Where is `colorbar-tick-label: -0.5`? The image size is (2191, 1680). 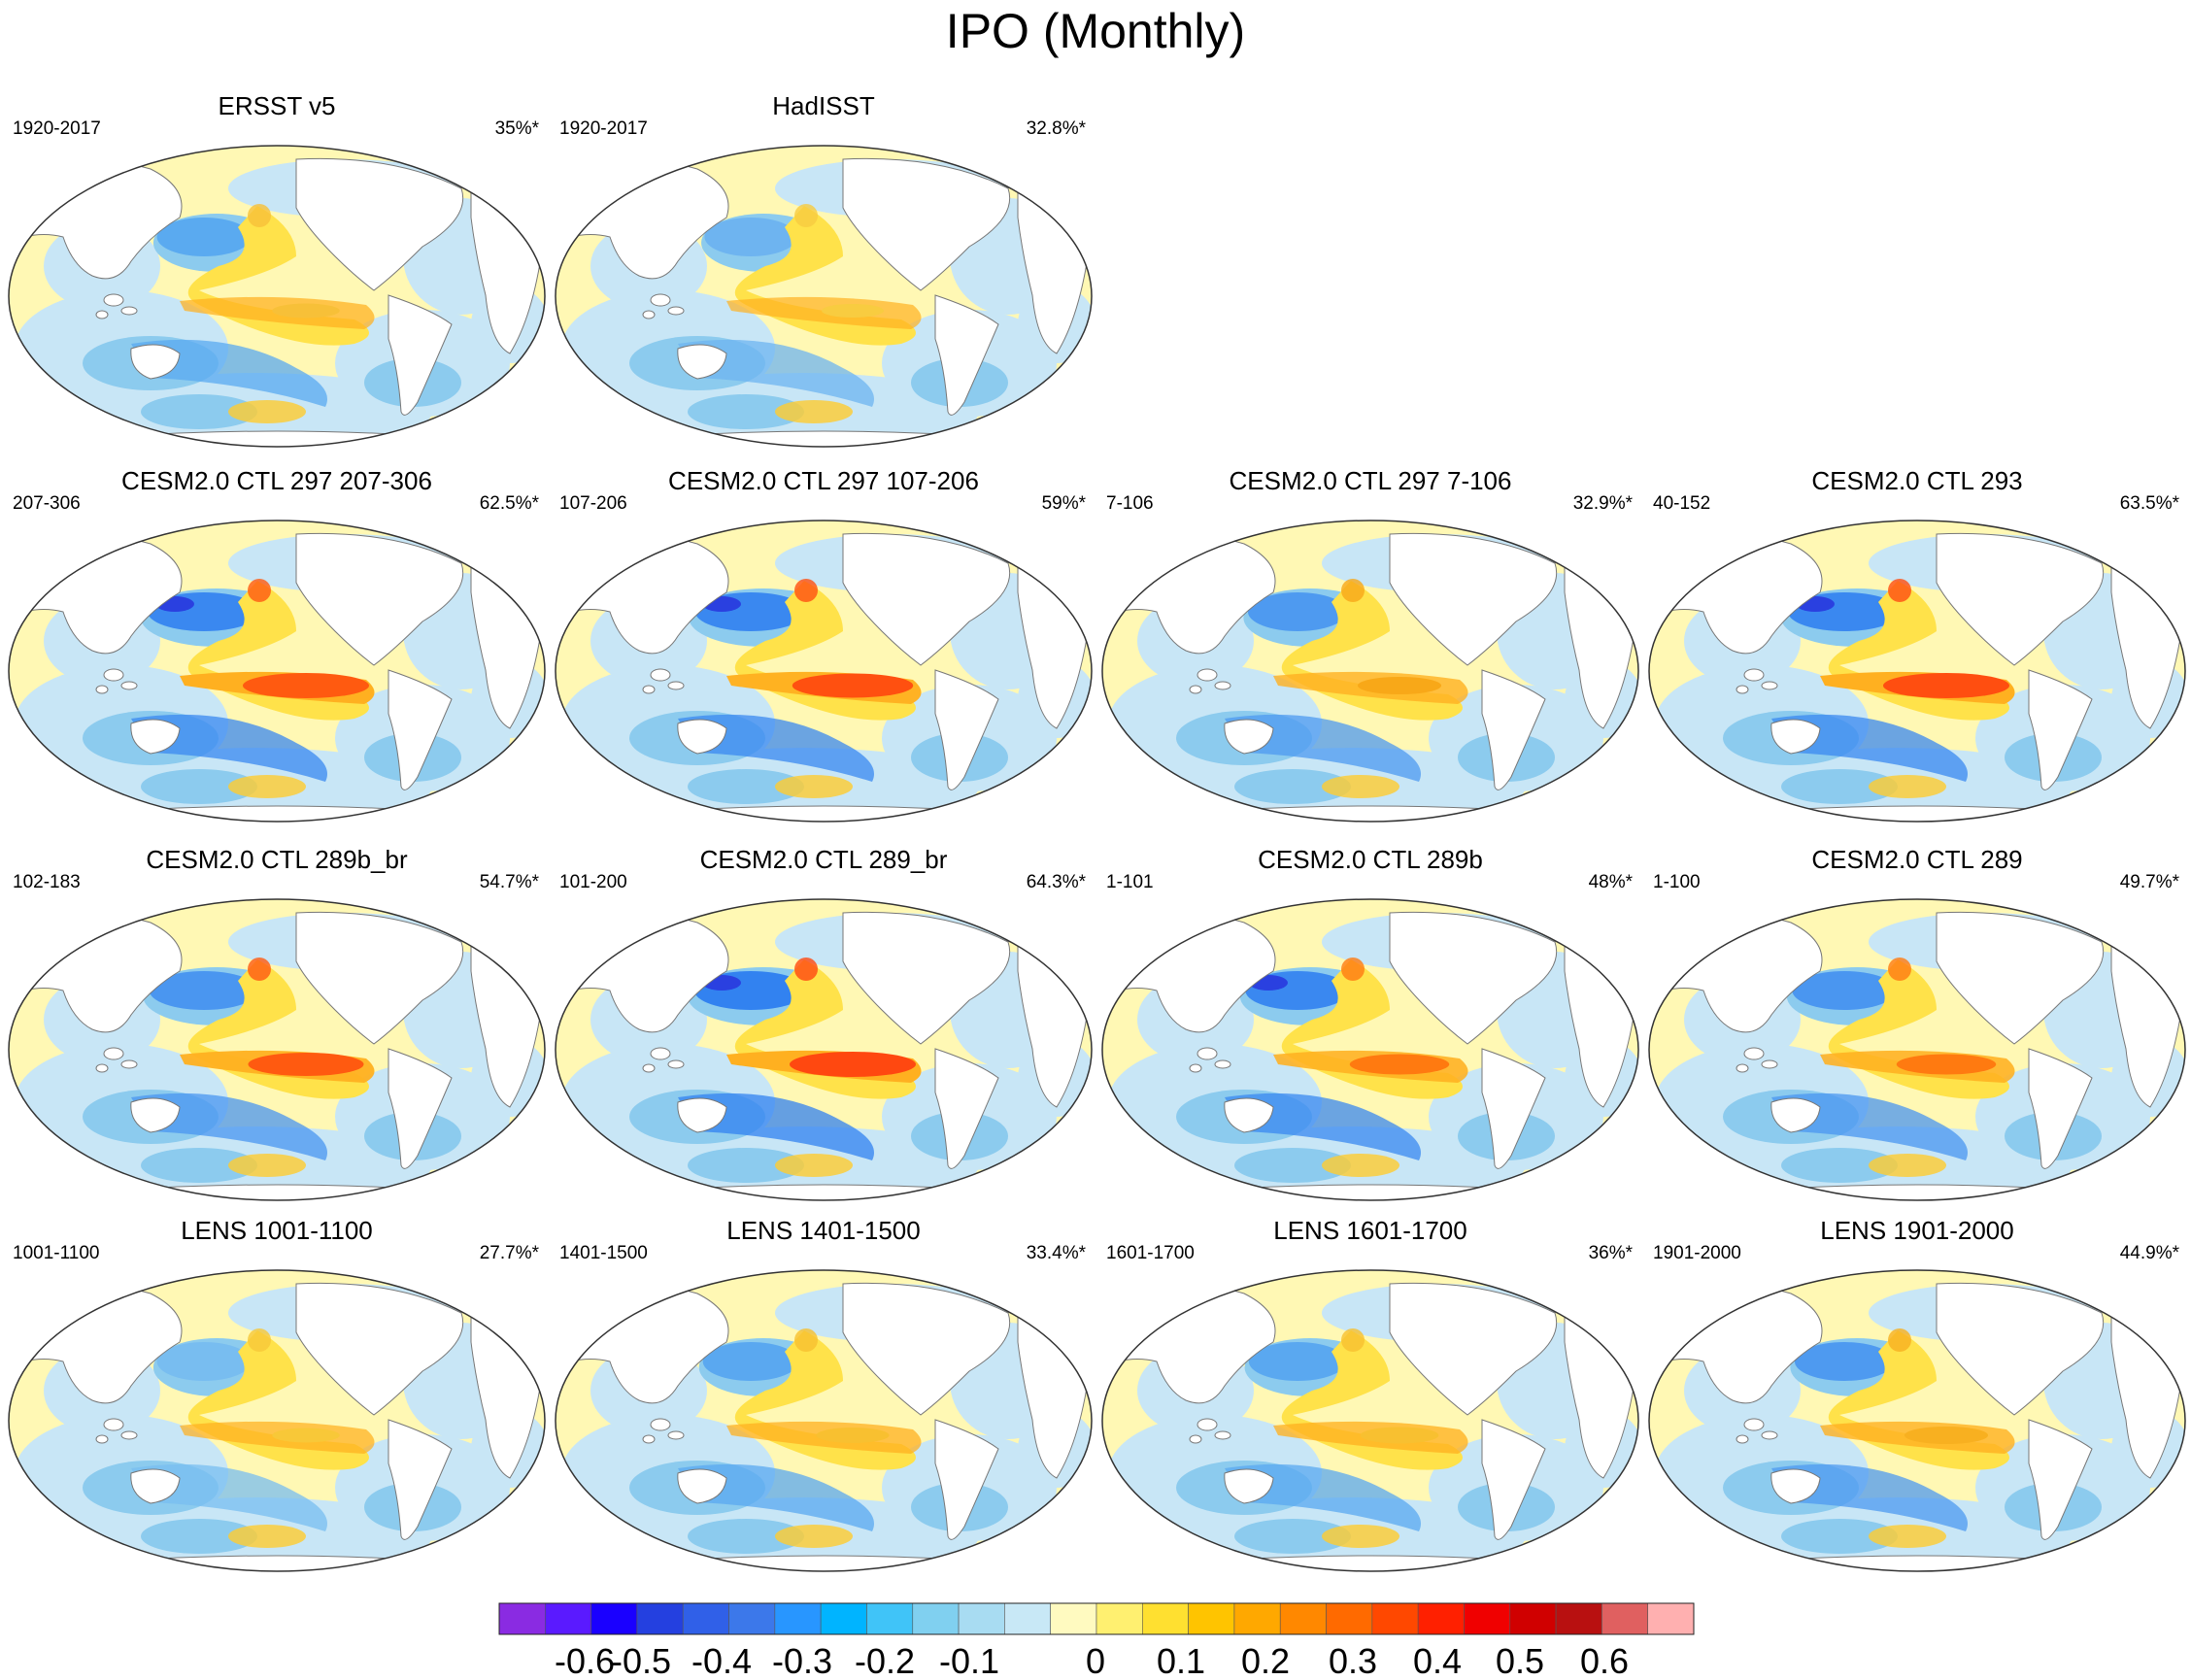 colorbar-tick-label: -0.5 is located at coordinates (641, 1660).